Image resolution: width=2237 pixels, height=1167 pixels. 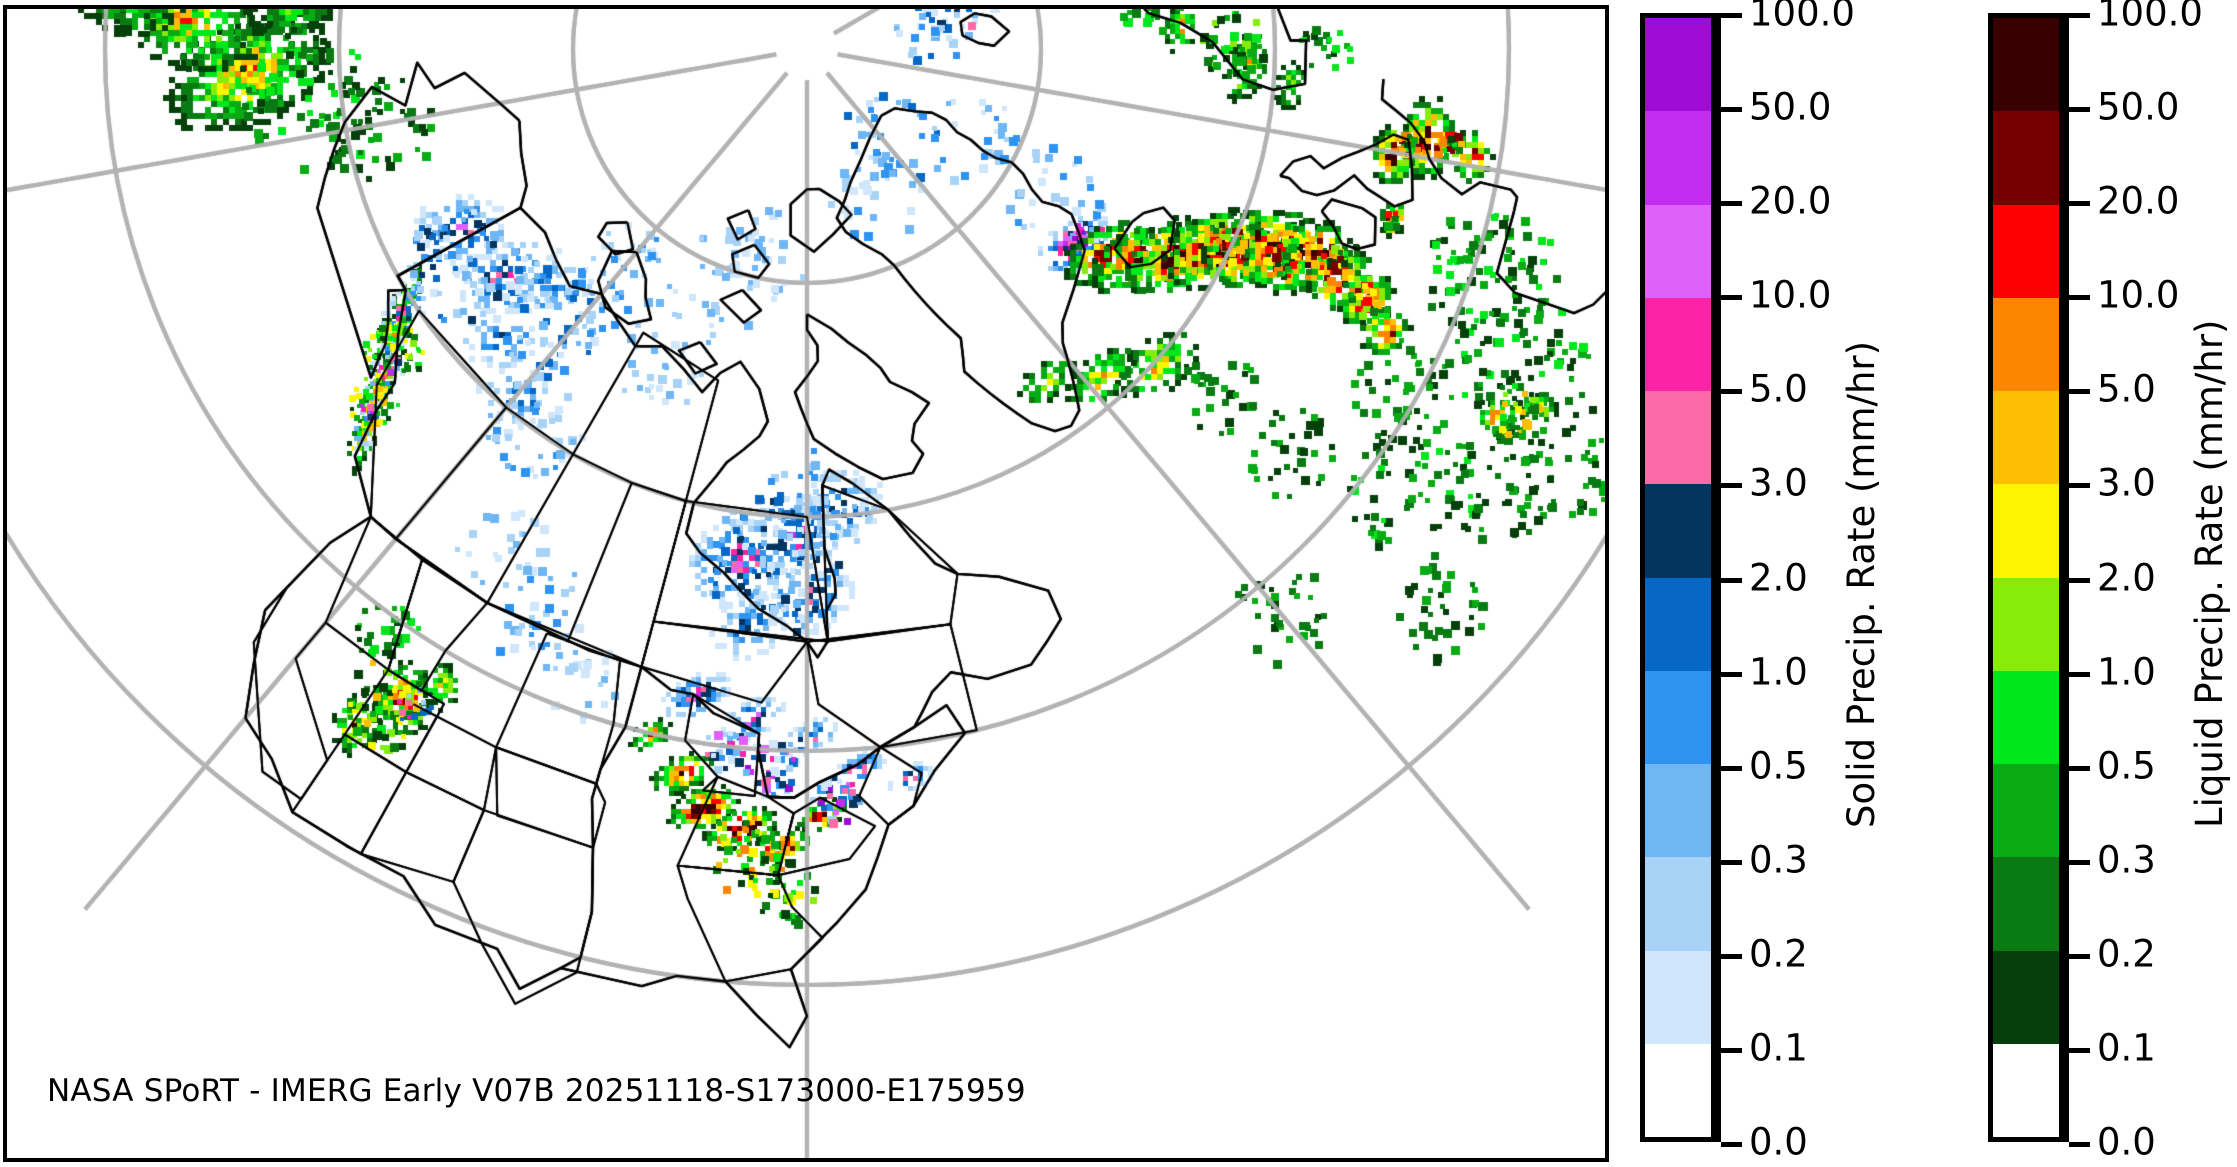 I want to click on colorbar-solid-gradient, so click(x=1678, y=577).